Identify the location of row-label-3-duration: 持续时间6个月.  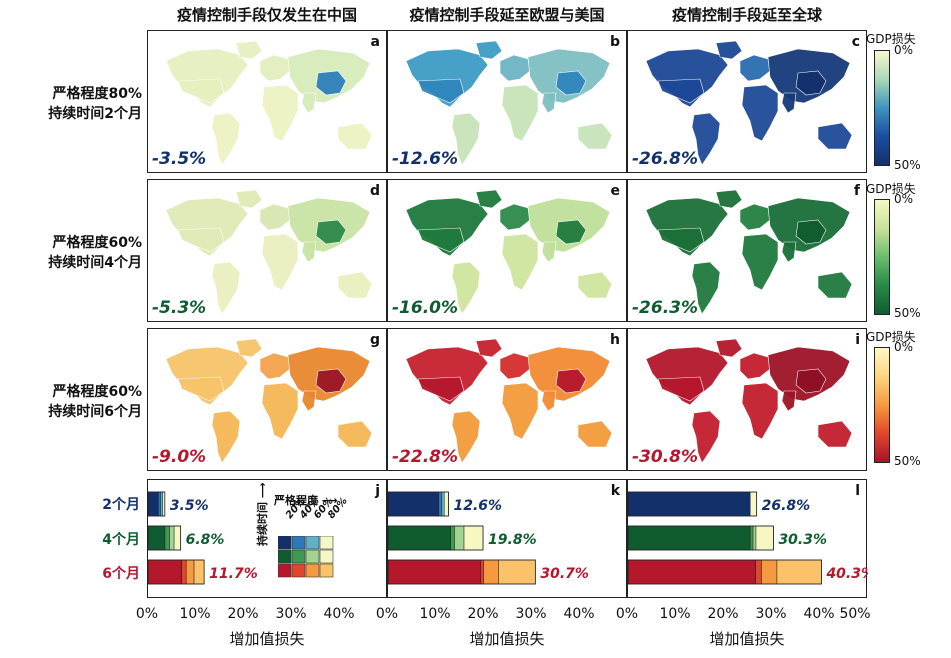
(95, 412).